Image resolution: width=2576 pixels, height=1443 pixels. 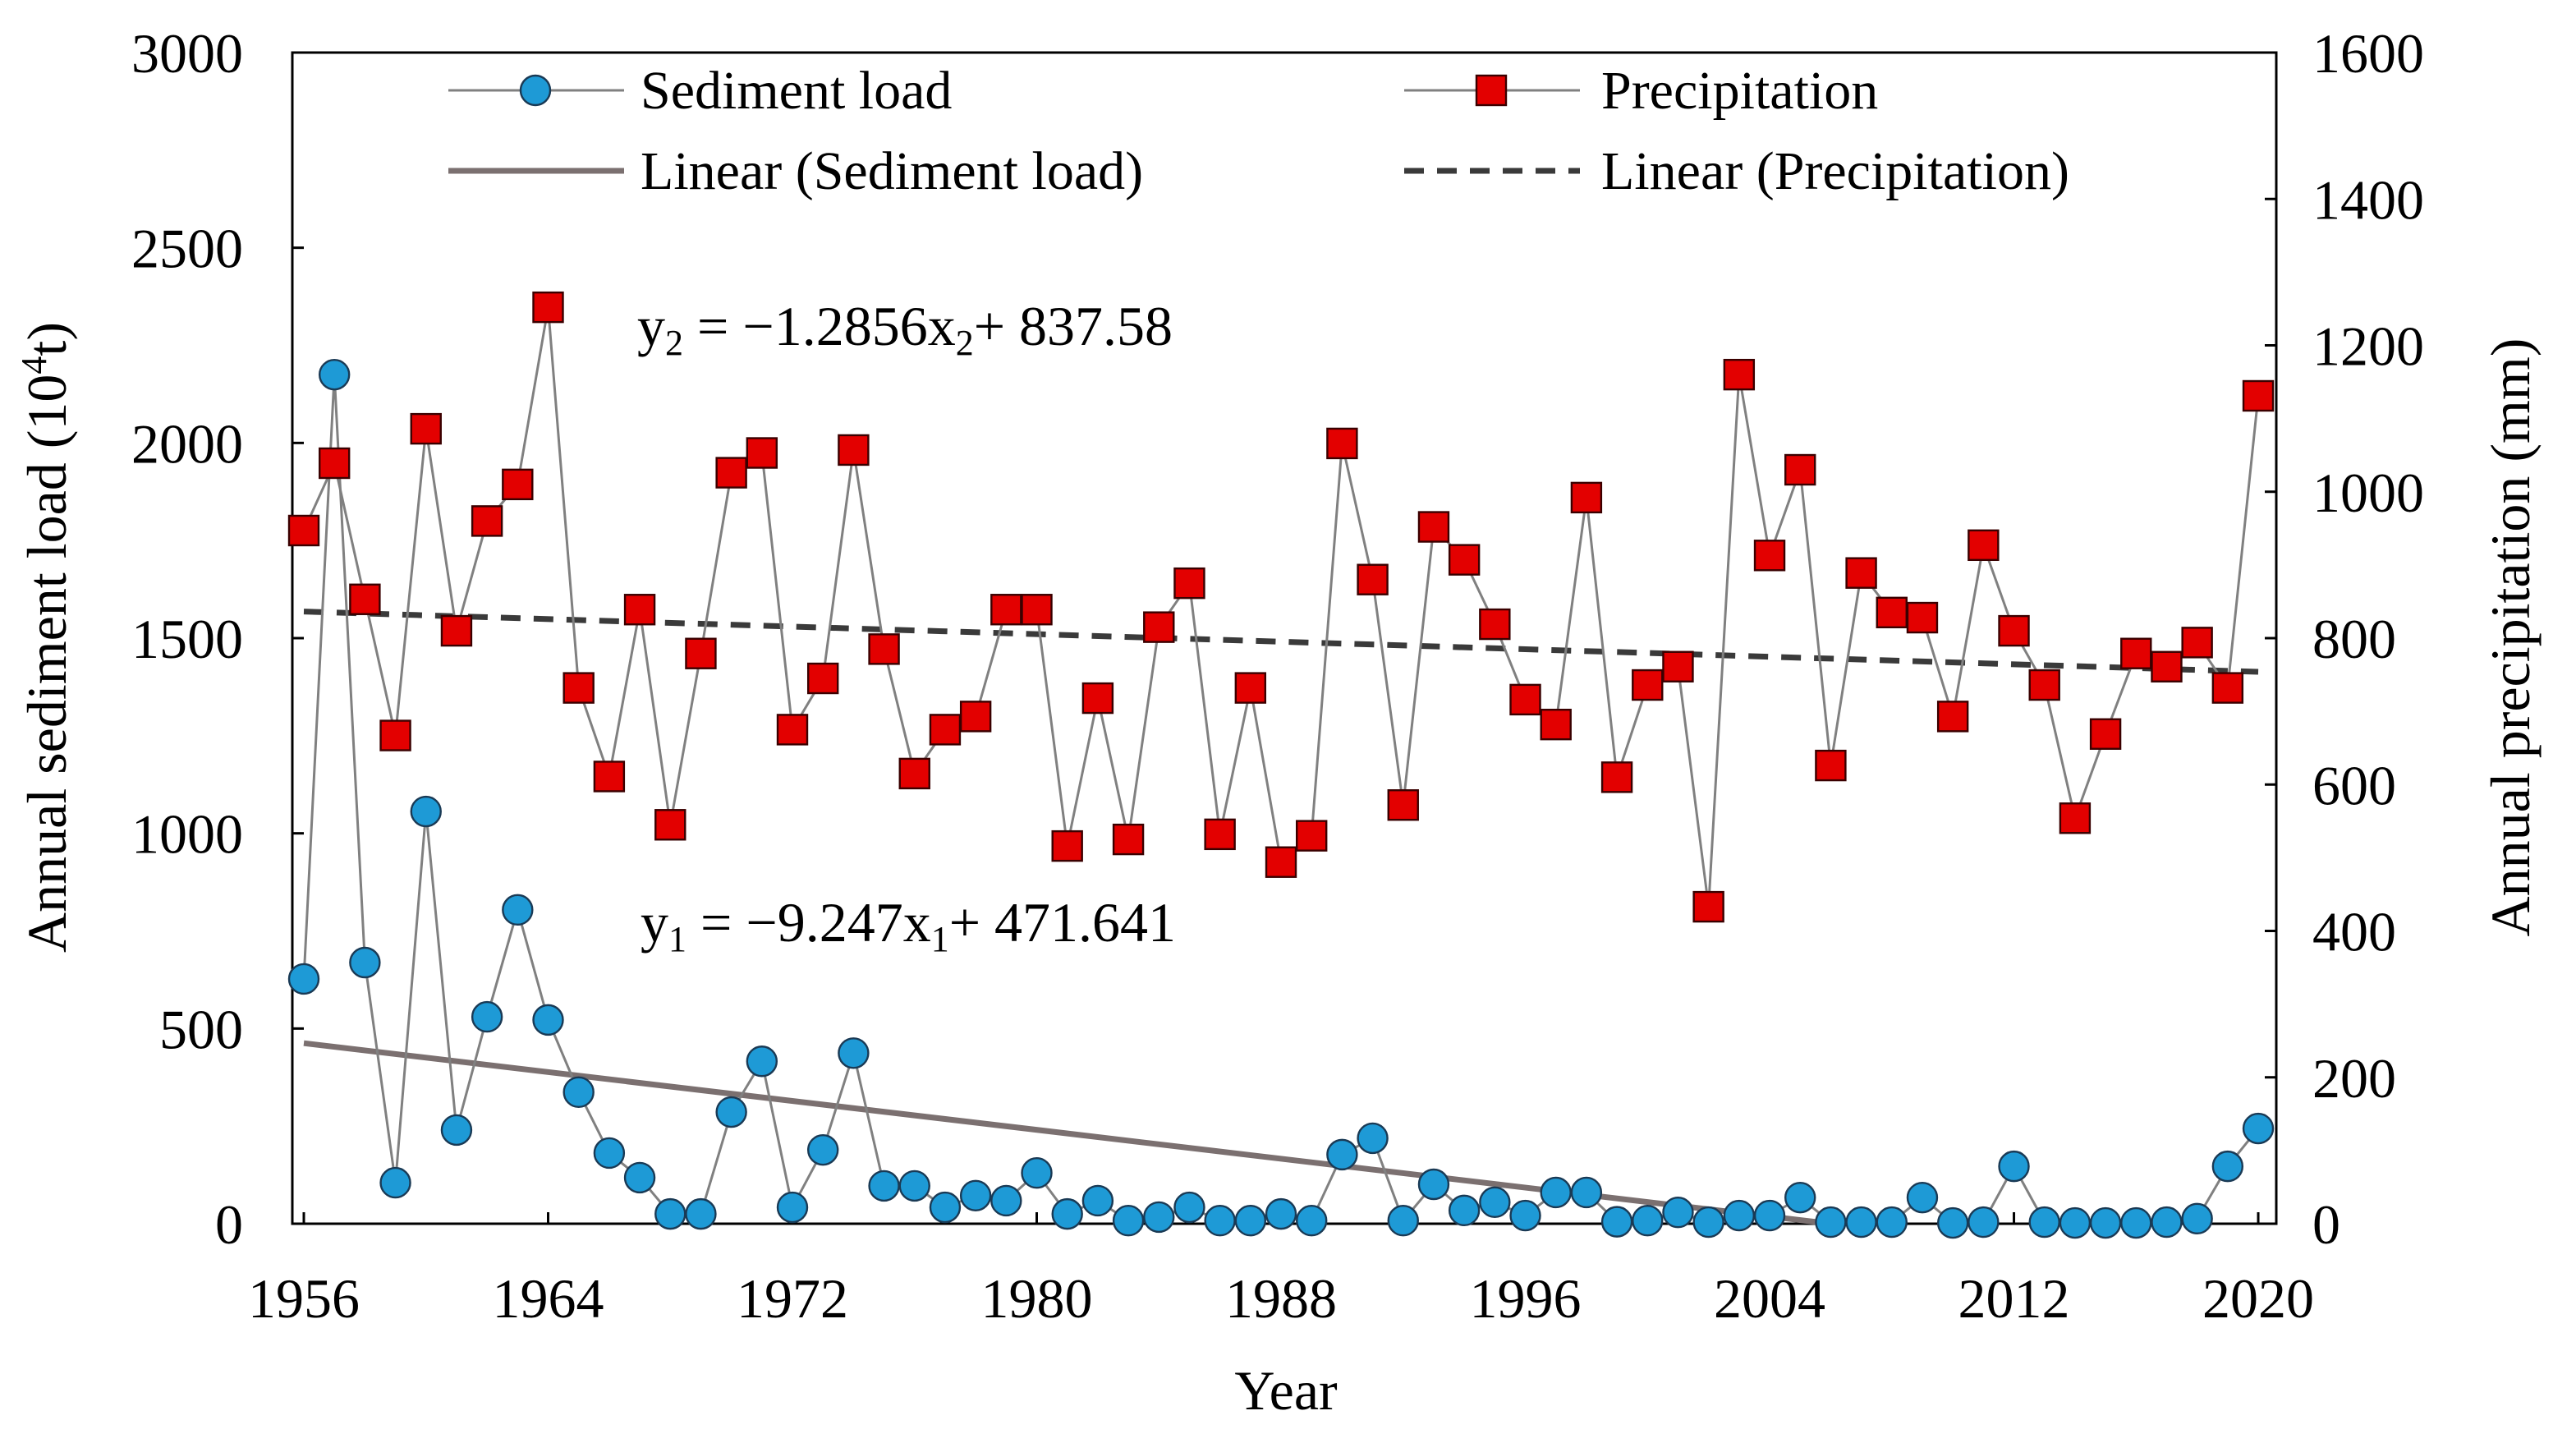 I want to click on y2-tick-label: 800, so click(x=2354, y=639).